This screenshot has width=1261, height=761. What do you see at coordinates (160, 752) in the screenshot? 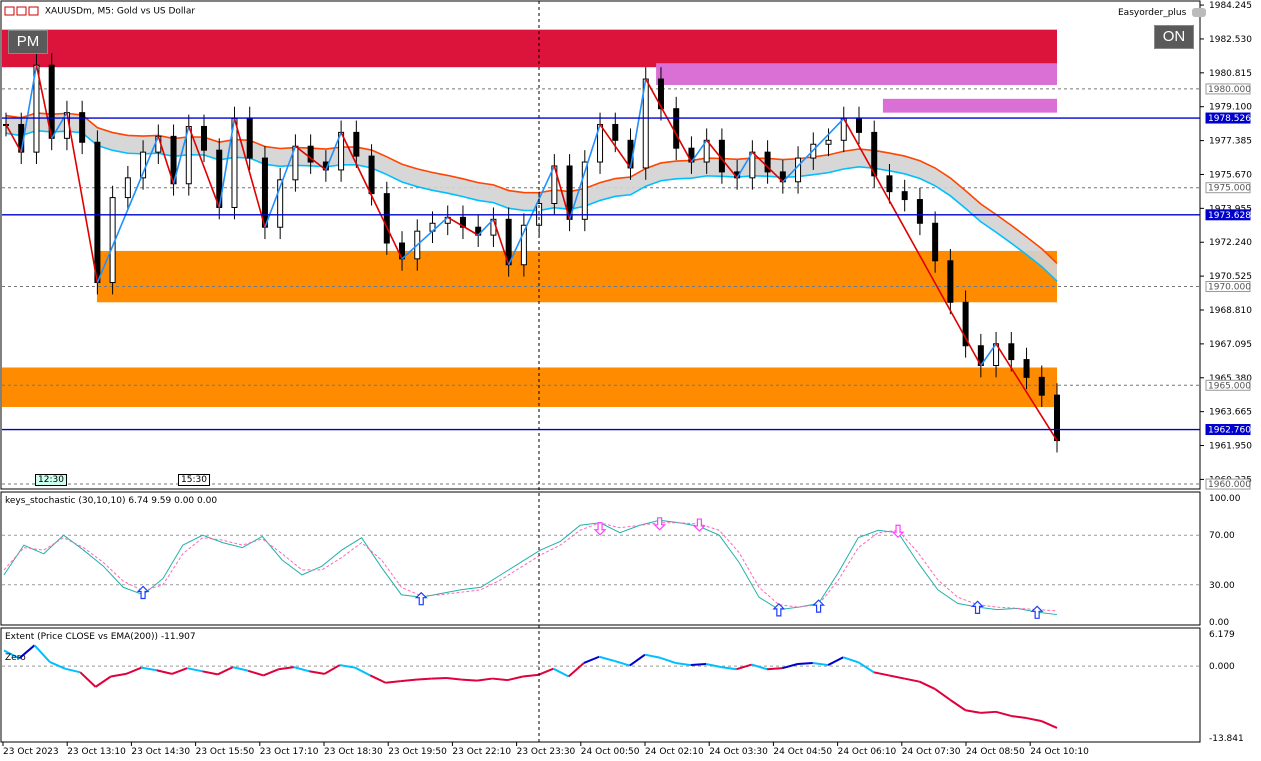
I see `x-tick-label-2: 23 Oct 14:30` at bounding box center [160, 752].